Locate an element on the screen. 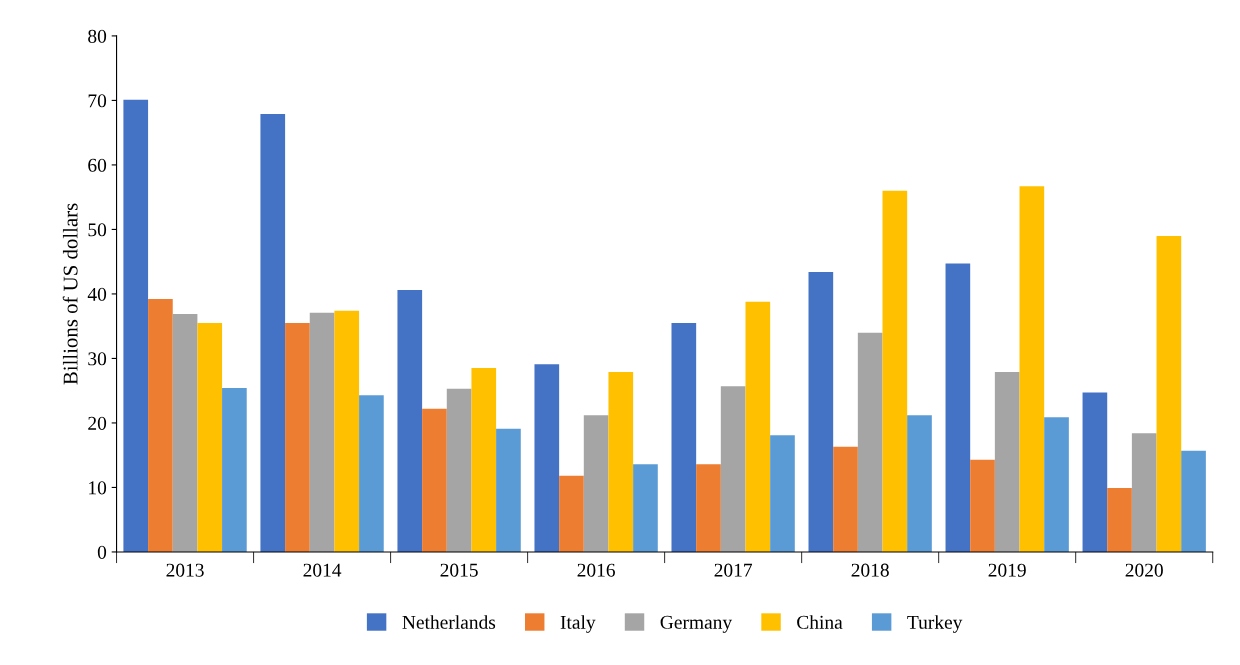 The width and height of the screenshot is (1240, 665). y-axis-title: Billions of US dollars is located at coordinates (70, 294).